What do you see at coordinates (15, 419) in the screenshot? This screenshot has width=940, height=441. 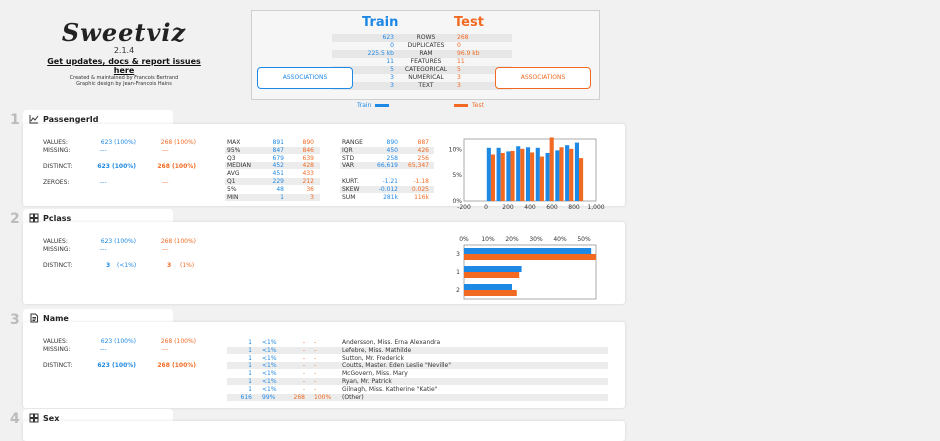 I see `feature-index: 4` at bounding box center [15, 419].